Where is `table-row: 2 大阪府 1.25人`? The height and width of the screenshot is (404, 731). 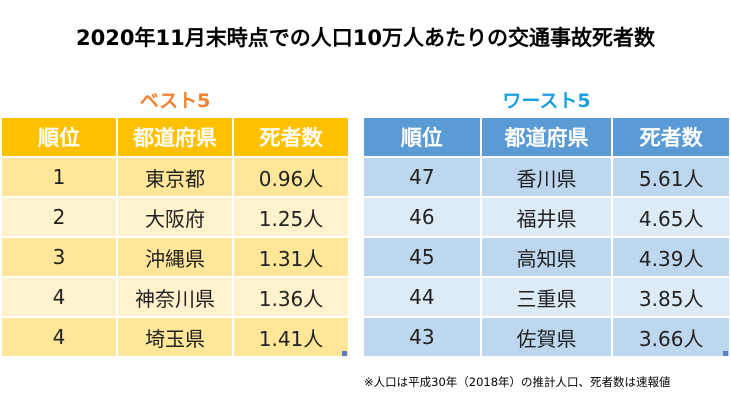 table-row: 2 大阪府 1.25人 is located at coordinates (175, 217).